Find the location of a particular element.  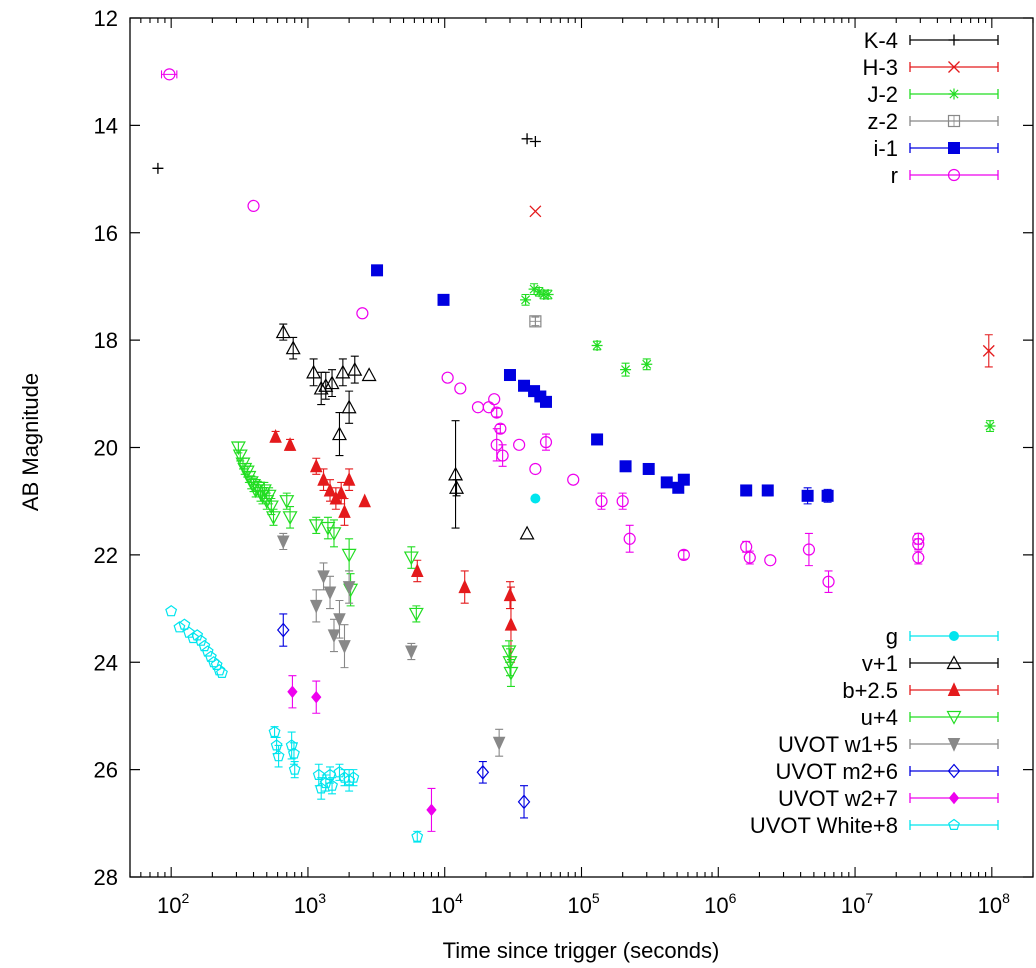

legend-label: i-1 is located at coordinates (886, 148).